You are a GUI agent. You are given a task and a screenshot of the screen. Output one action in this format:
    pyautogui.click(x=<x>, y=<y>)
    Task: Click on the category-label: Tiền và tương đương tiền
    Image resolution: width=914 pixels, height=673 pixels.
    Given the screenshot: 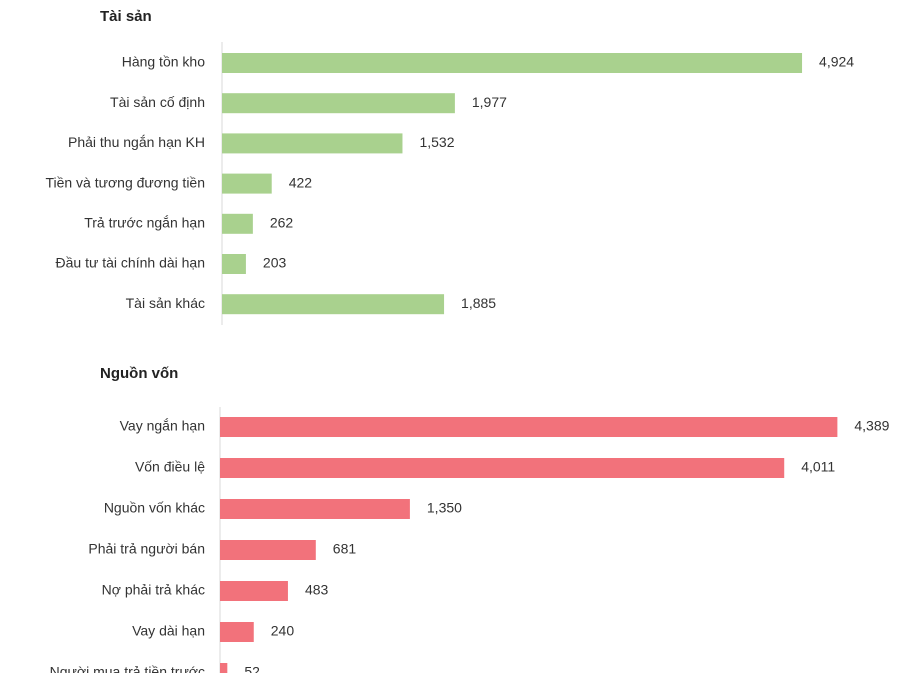 What is the action you would take?
    pyautogui.click(x=125, y=182)
    